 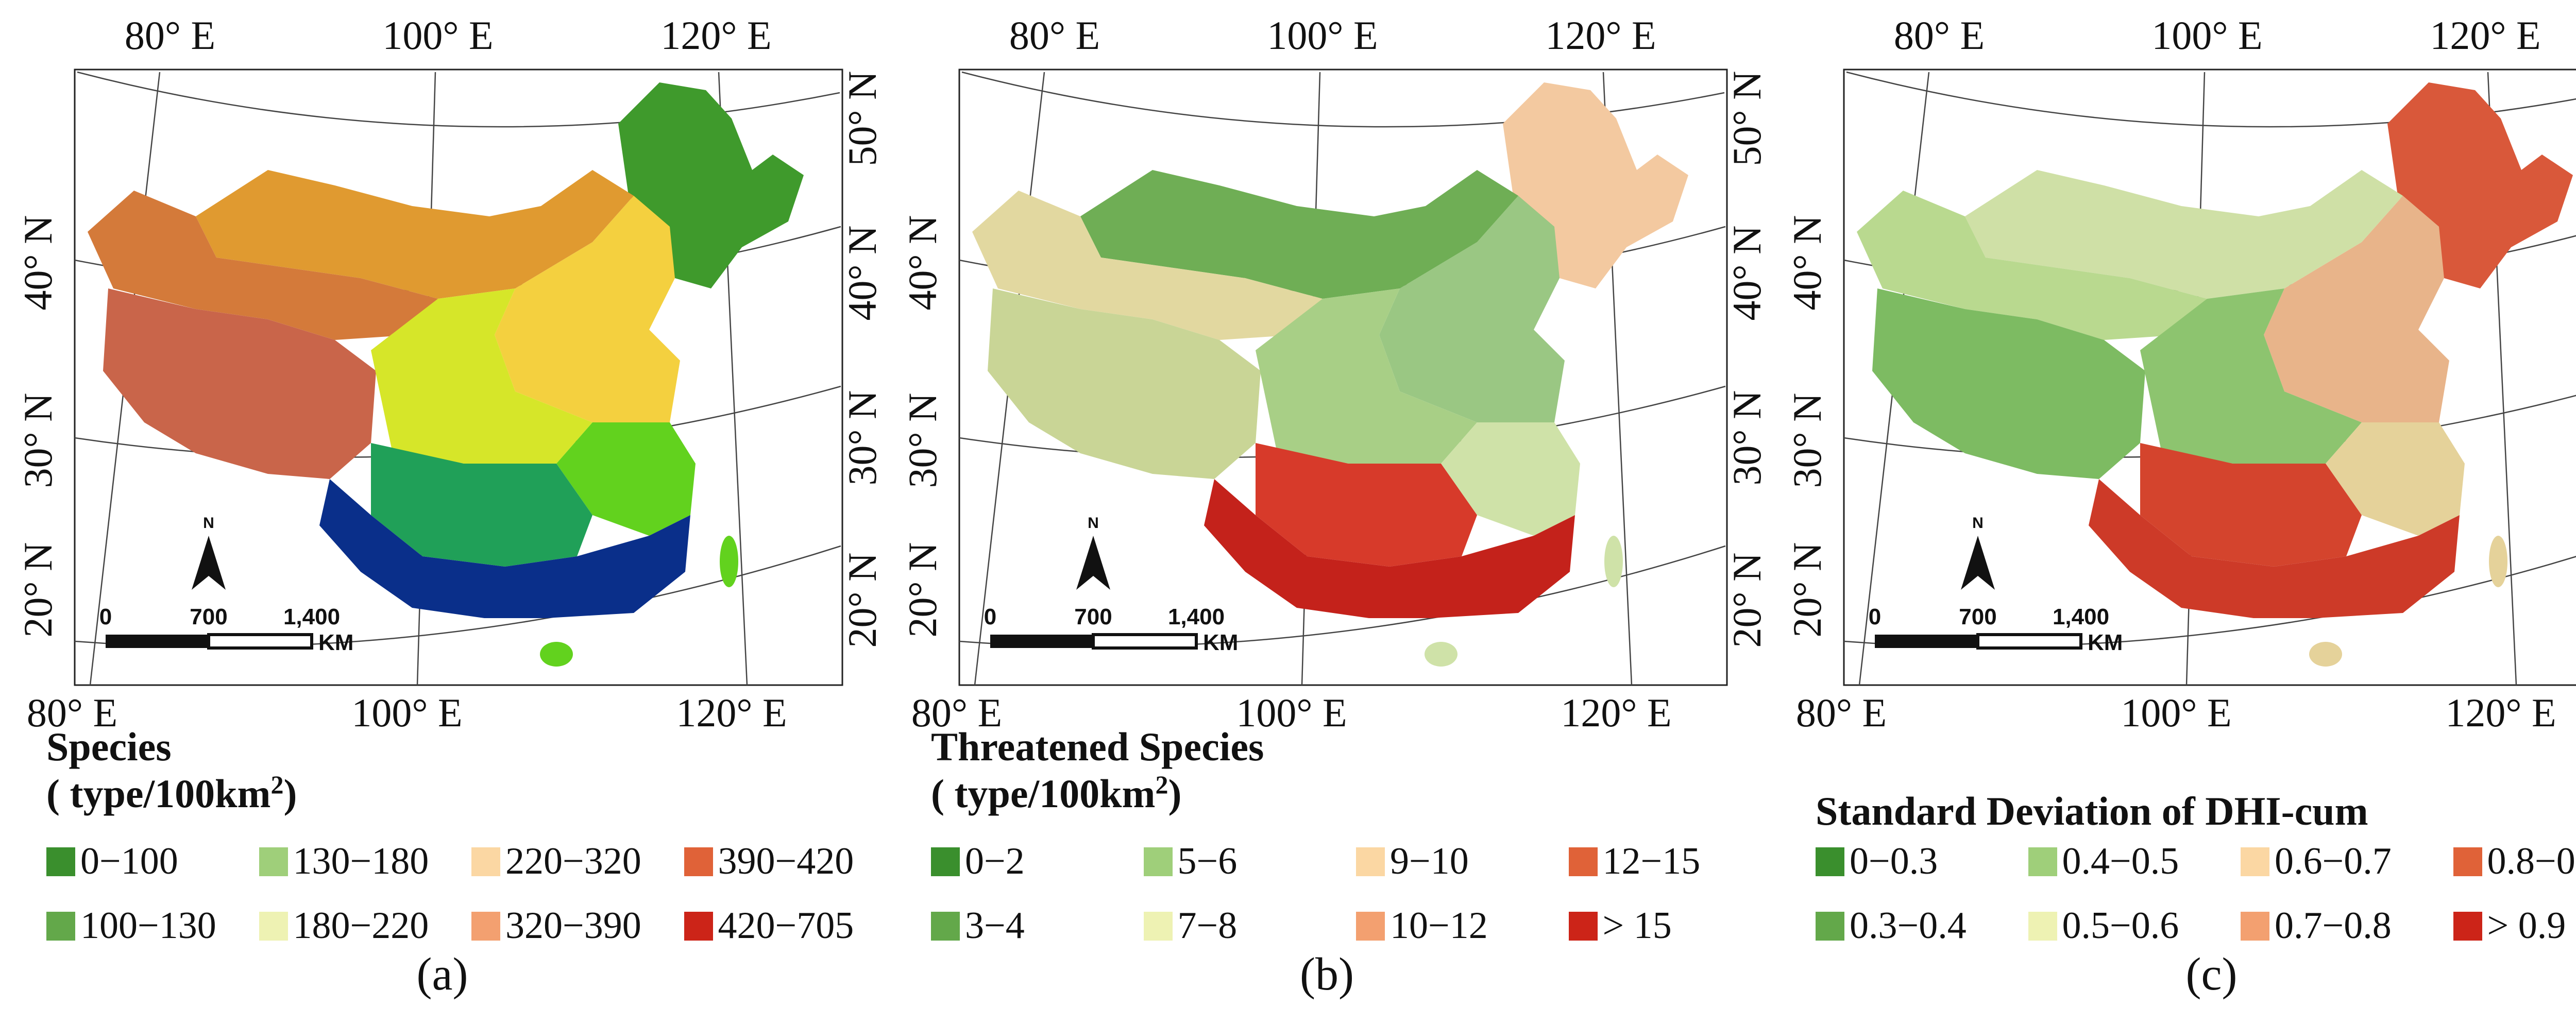 I want to click on panel-caption: (a), so click(x=442, y=974).